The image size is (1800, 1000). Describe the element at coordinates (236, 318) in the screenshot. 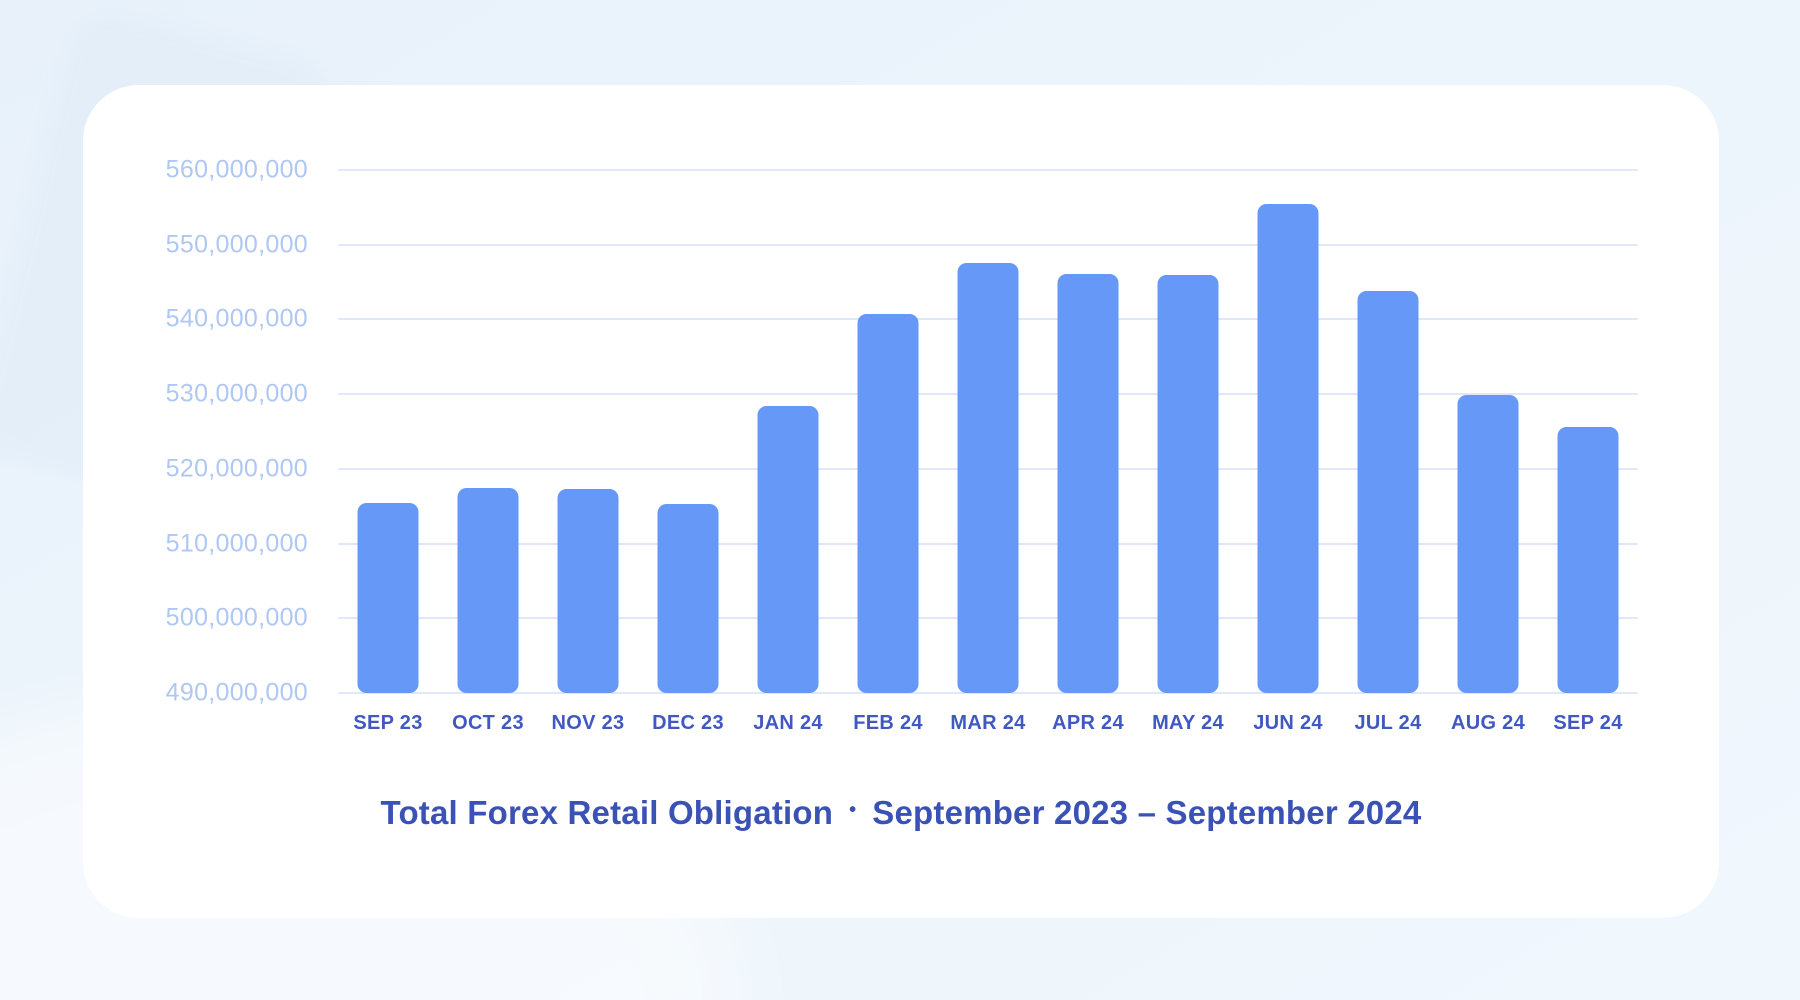

I see `y-axis-tick-label: 540,000,000` at that location.